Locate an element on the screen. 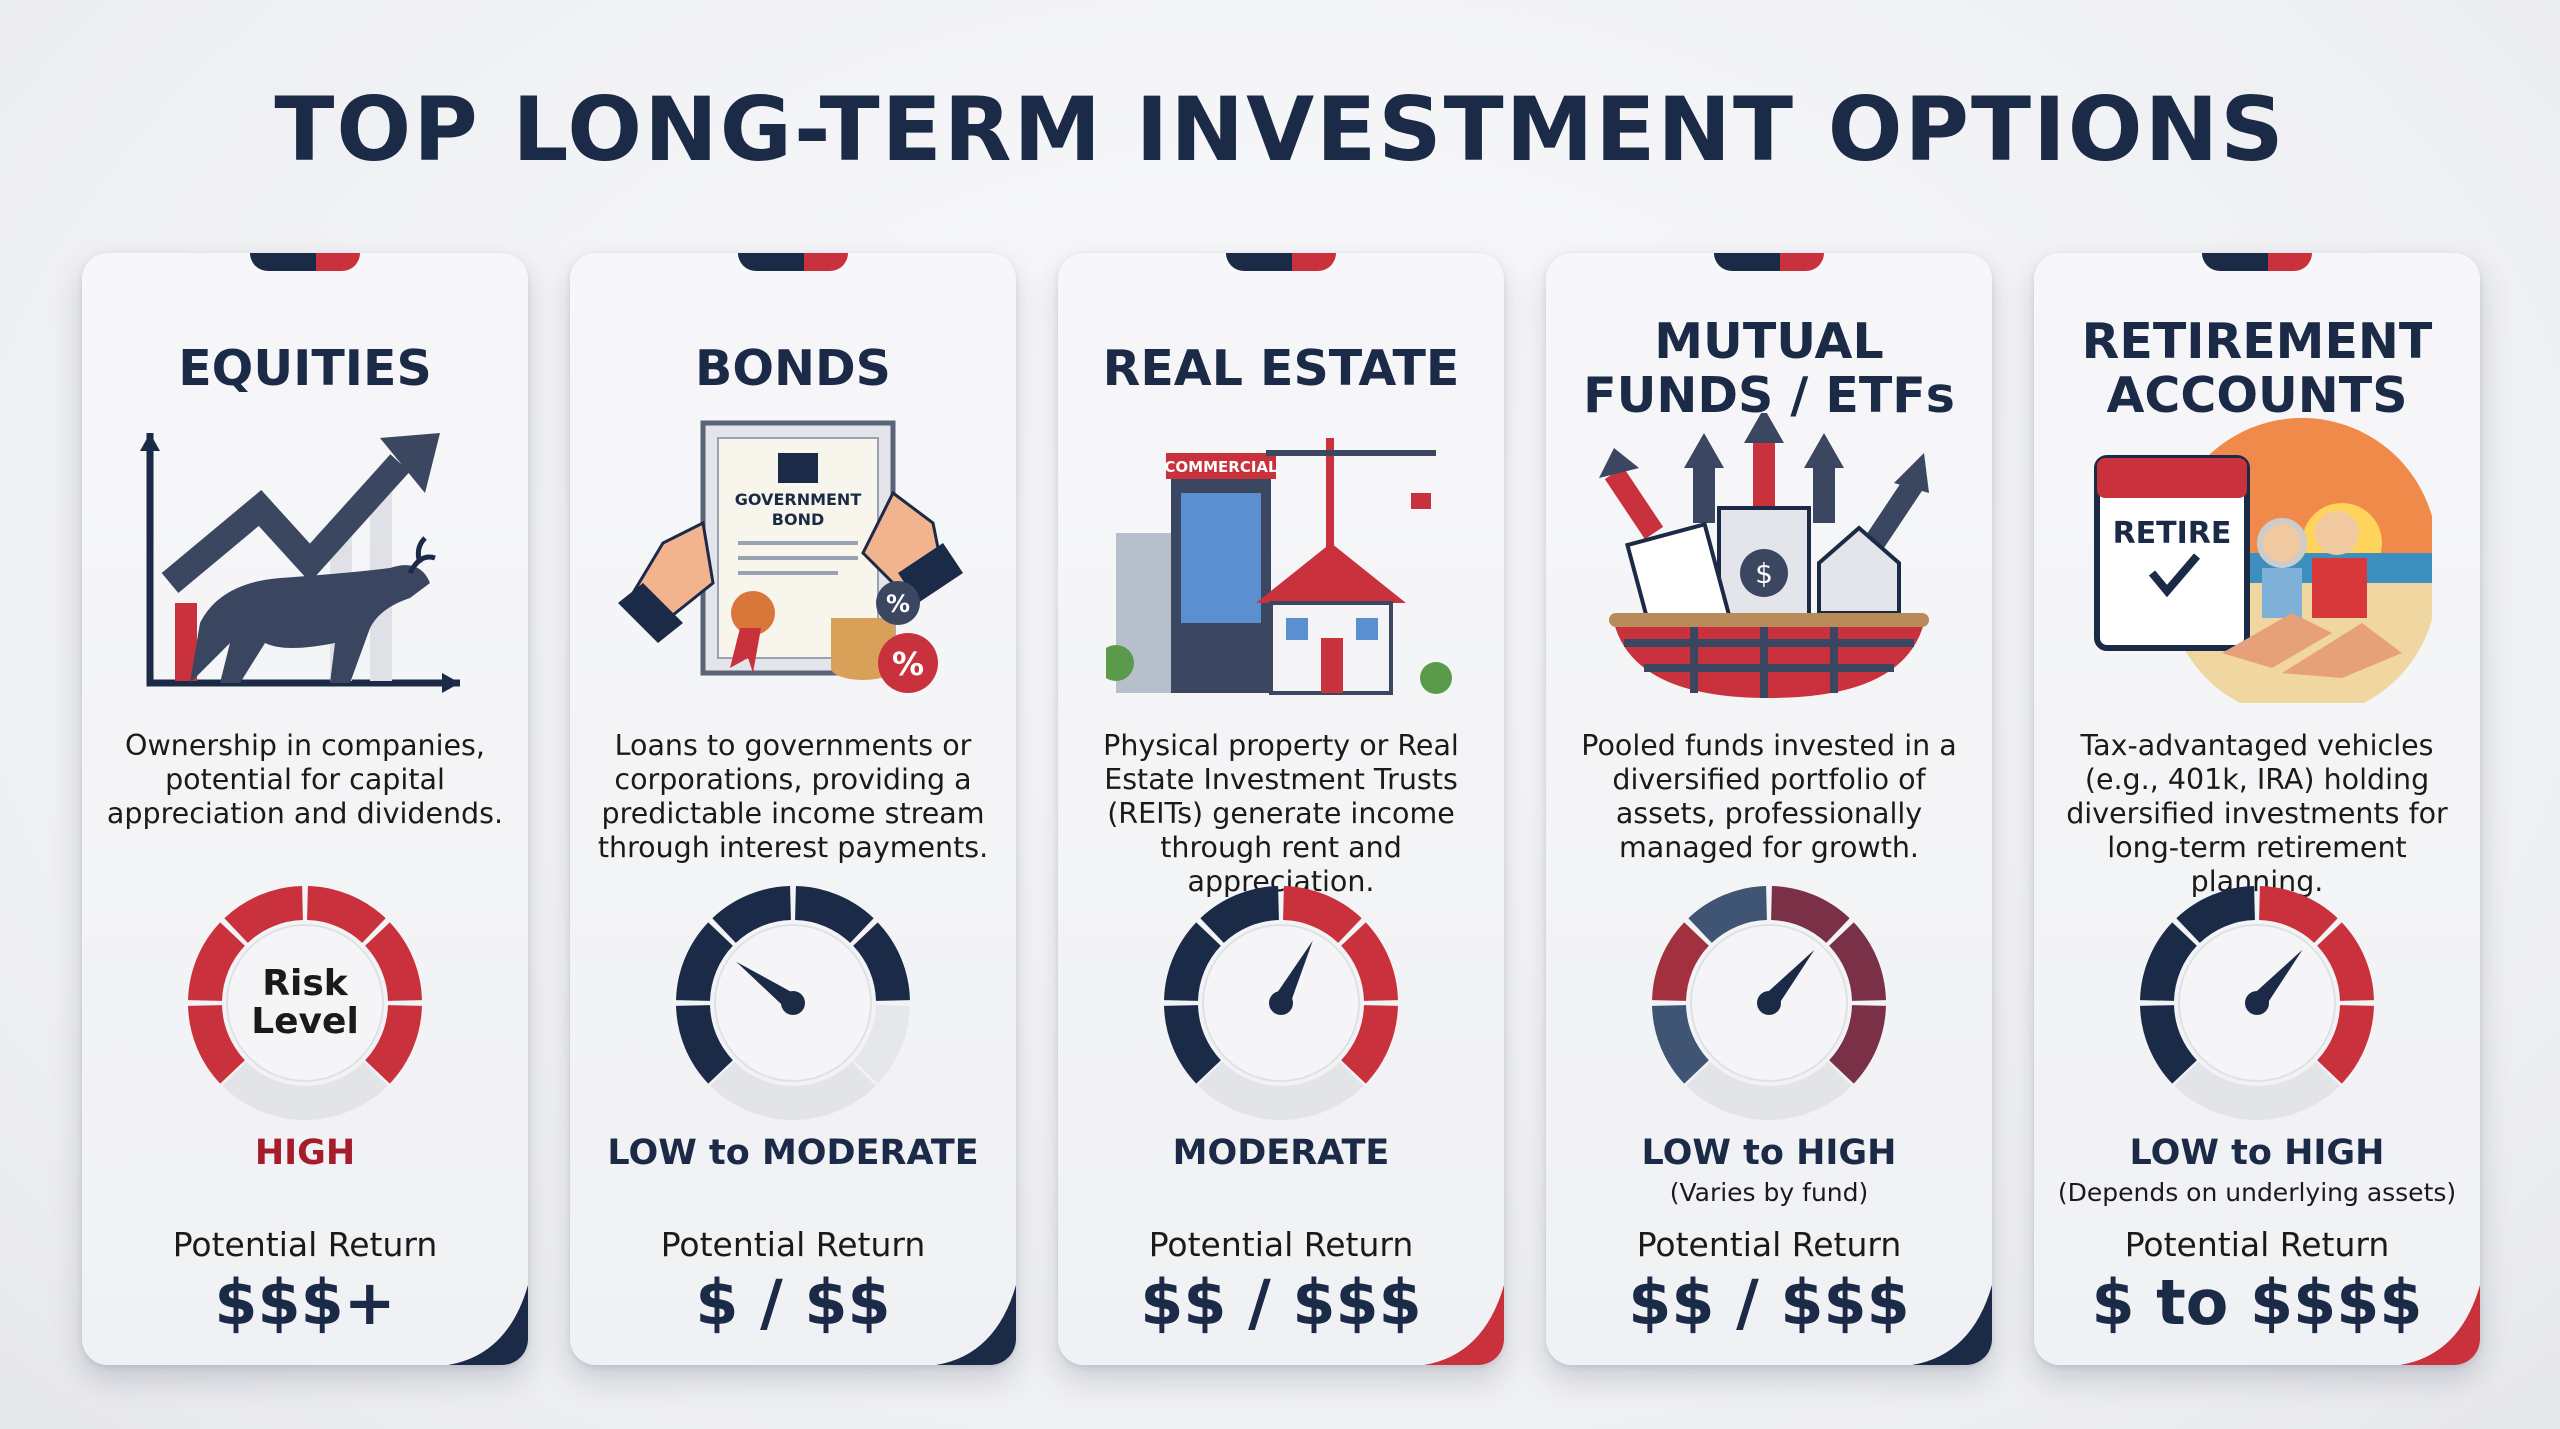  diversified-basket-icon: $ is located at coordinates (1769, 555).